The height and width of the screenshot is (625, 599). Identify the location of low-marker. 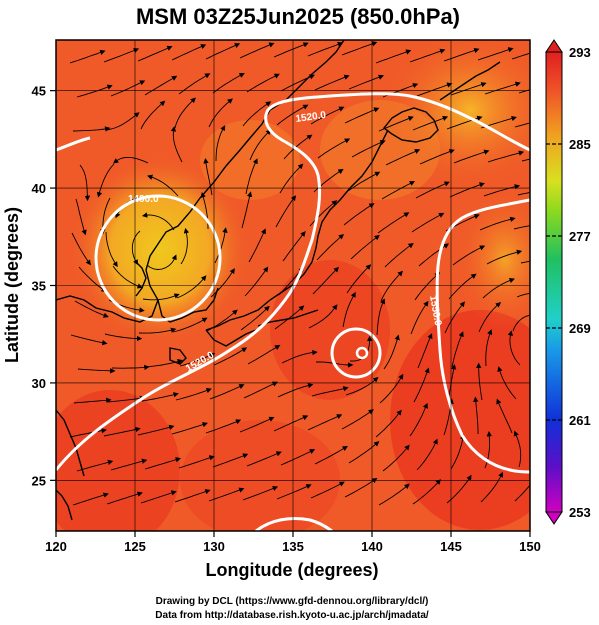
(362, 353).